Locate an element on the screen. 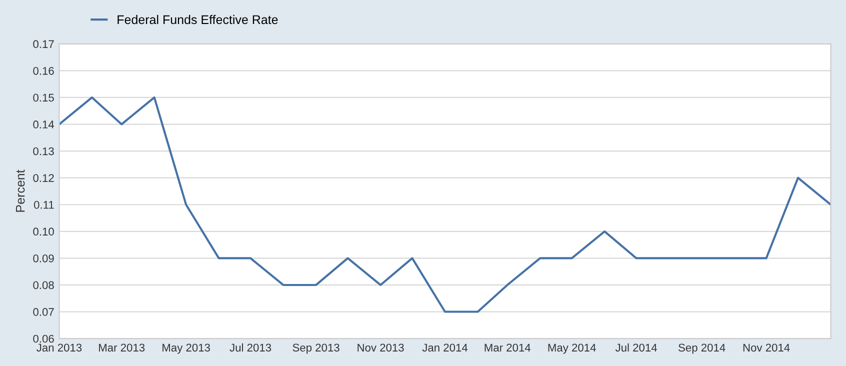 This screenshot has width=846, height=366. x-tick-label: Nov 2013 is located at coordinates (381, 348).